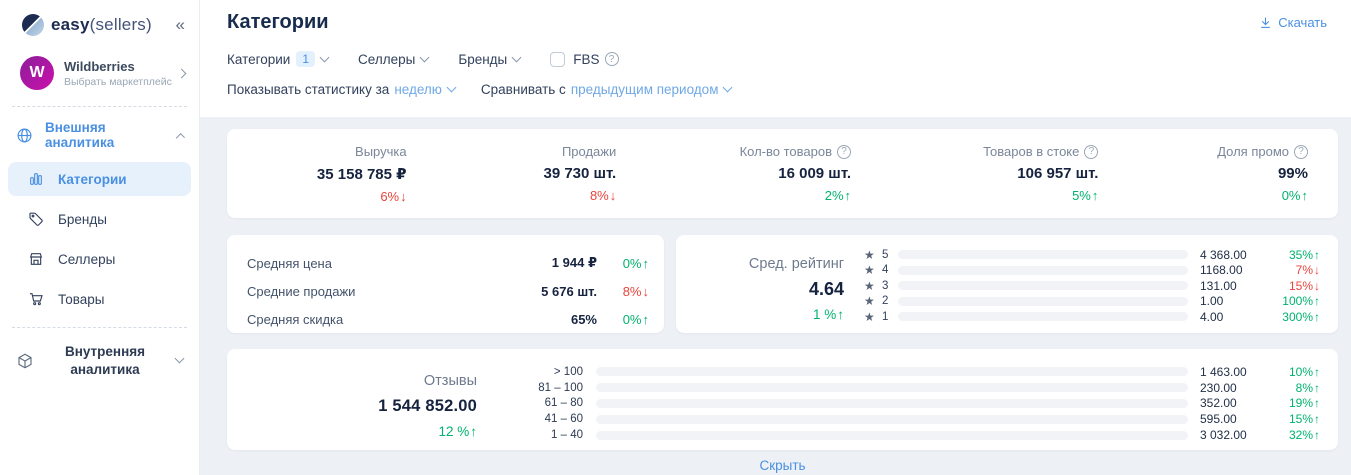 This screenshot has height=475, width=1351. Describe the element at coordinates (393, 196) in the screenshot. I see `kpi-change: 6%↓` at that location.